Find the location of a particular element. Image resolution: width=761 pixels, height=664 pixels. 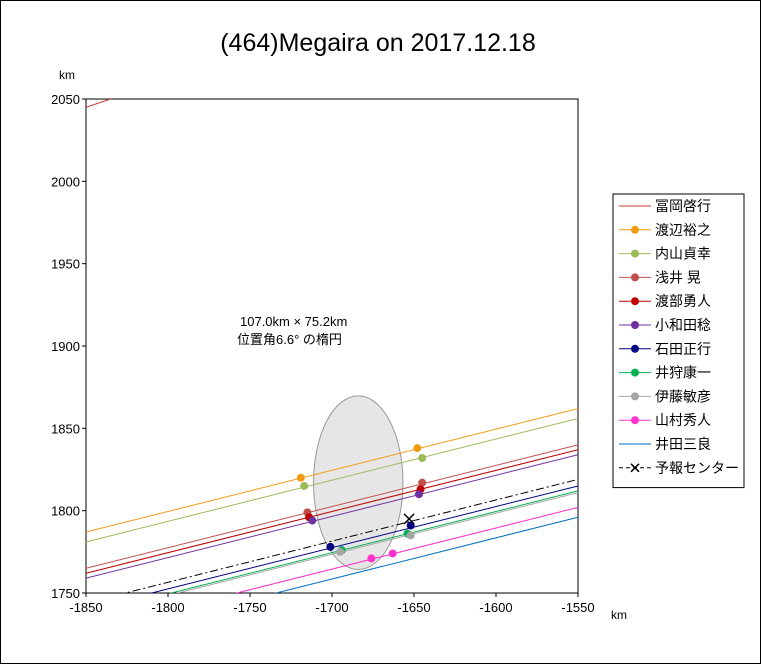

legend-box is located at coordinates (678, 341).